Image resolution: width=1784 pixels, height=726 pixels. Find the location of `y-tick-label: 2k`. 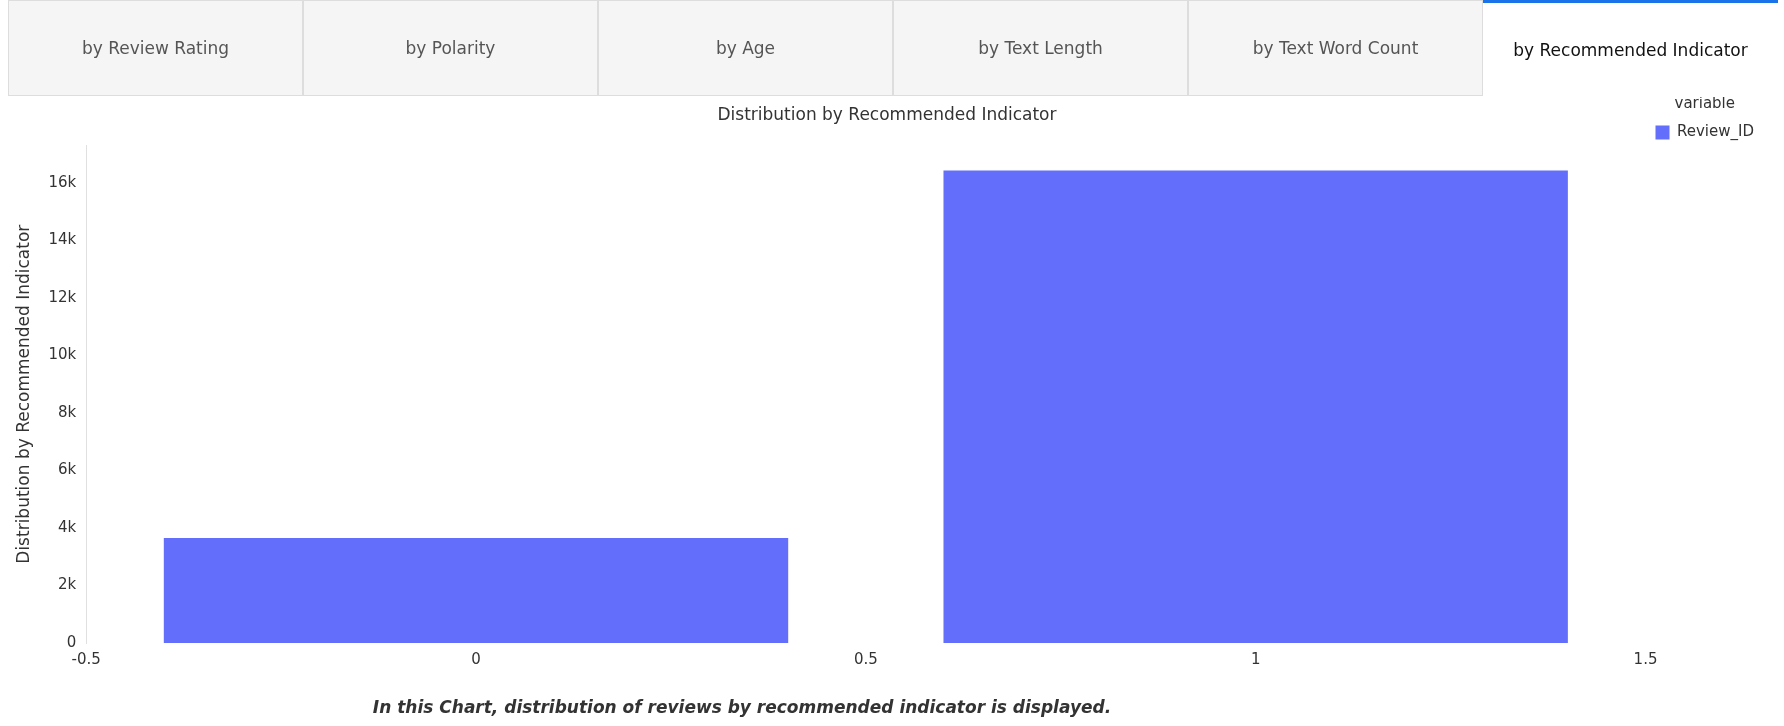

y-tick-label: 2k is located at coordinates (67, 584).